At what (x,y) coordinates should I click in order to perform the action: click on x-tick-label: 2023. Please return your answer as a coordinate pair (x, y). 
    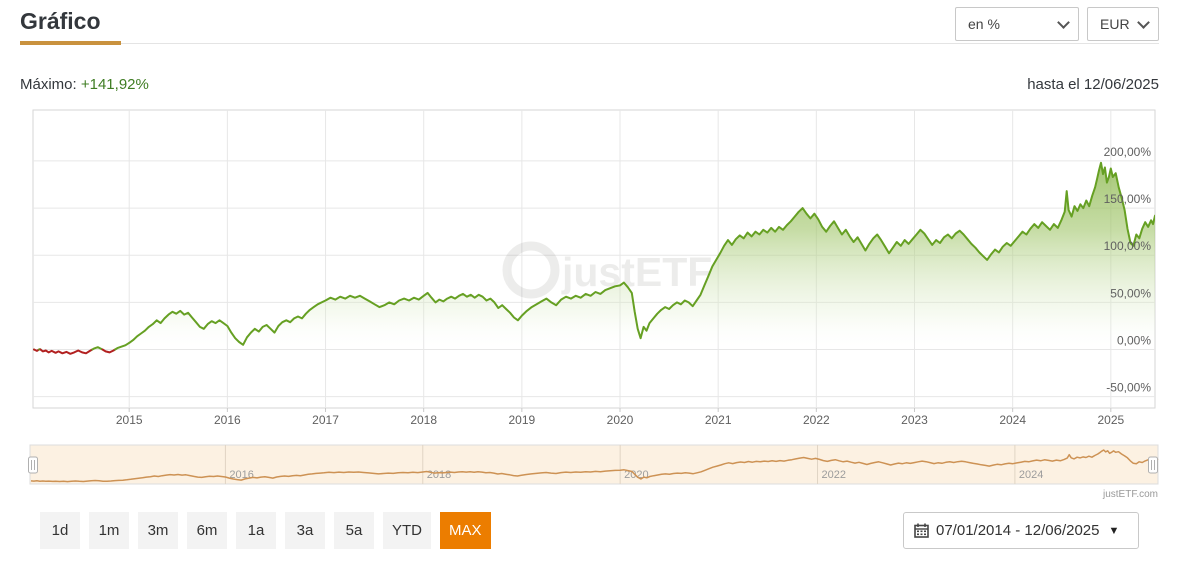
    Looking at the image, I should click on (914, 420).